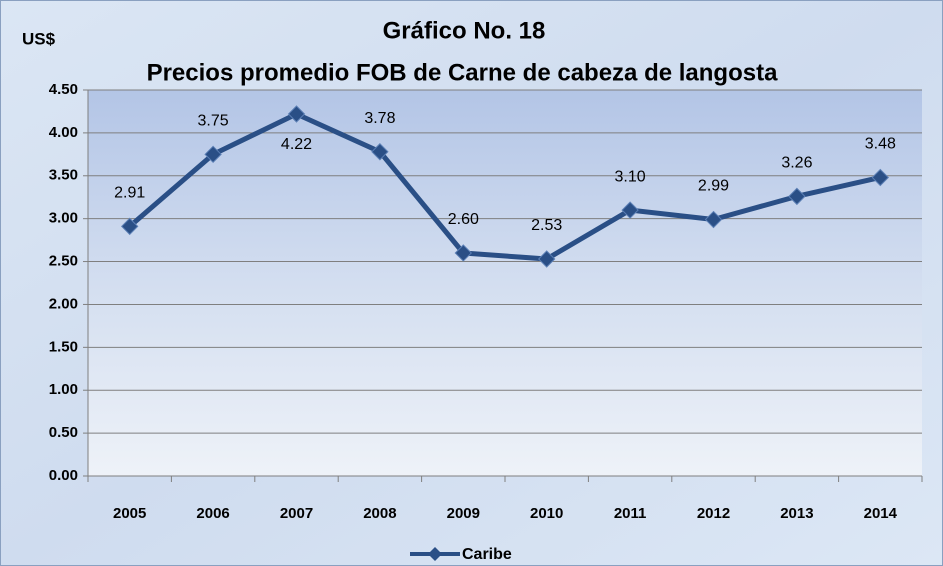  I want to click on data-label: 2.99, so click(713, 186).